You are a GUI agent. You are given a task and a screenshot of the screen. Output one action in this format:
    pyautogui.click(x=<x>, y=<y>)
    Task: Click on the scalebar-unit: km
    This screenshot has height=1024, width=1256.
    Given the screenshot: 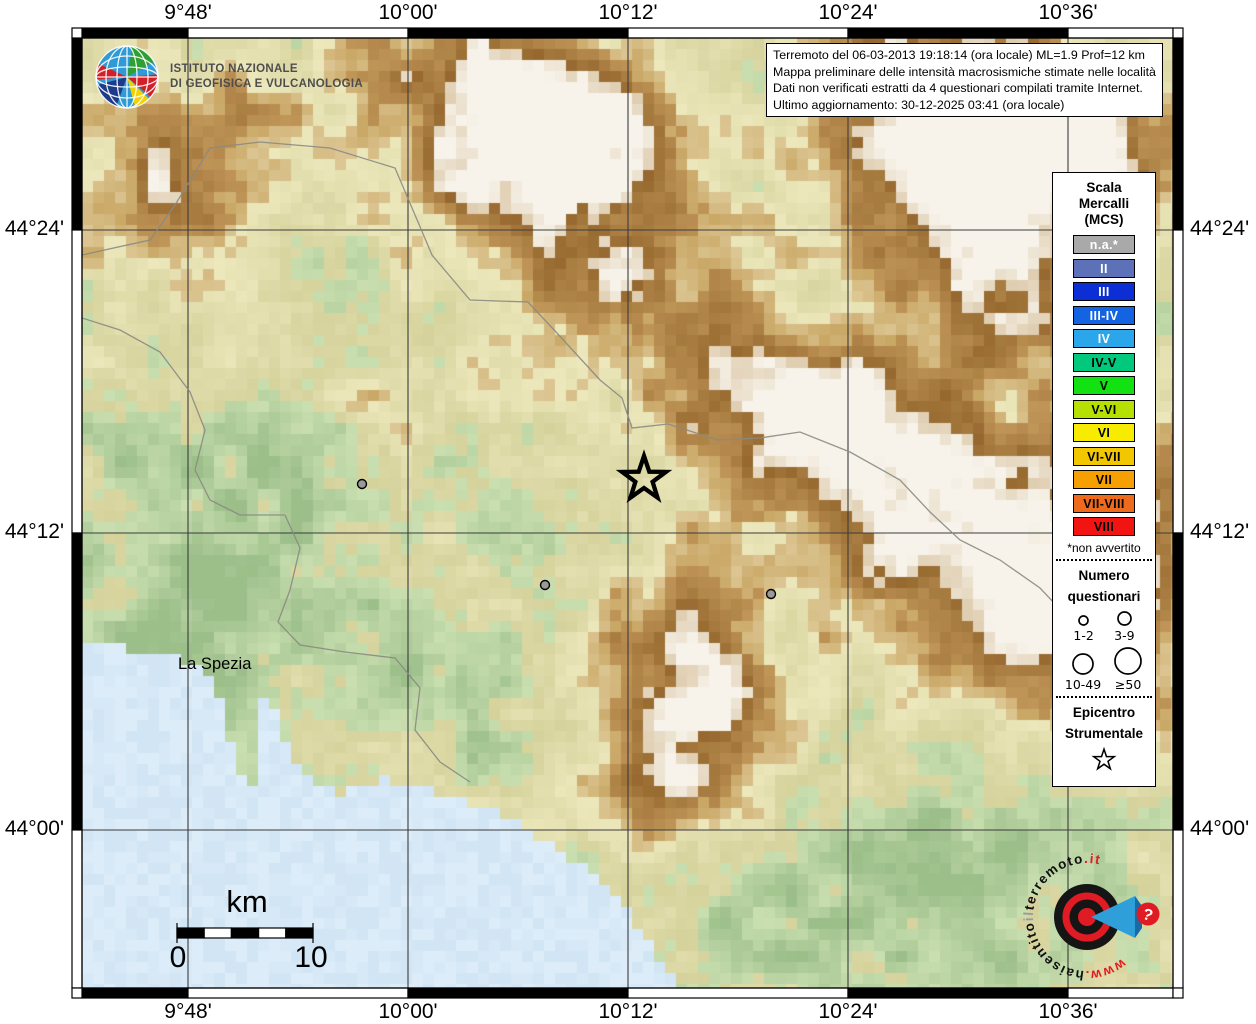 What is the action you would take?
    pyautogui.click(x=247, y=901)
    